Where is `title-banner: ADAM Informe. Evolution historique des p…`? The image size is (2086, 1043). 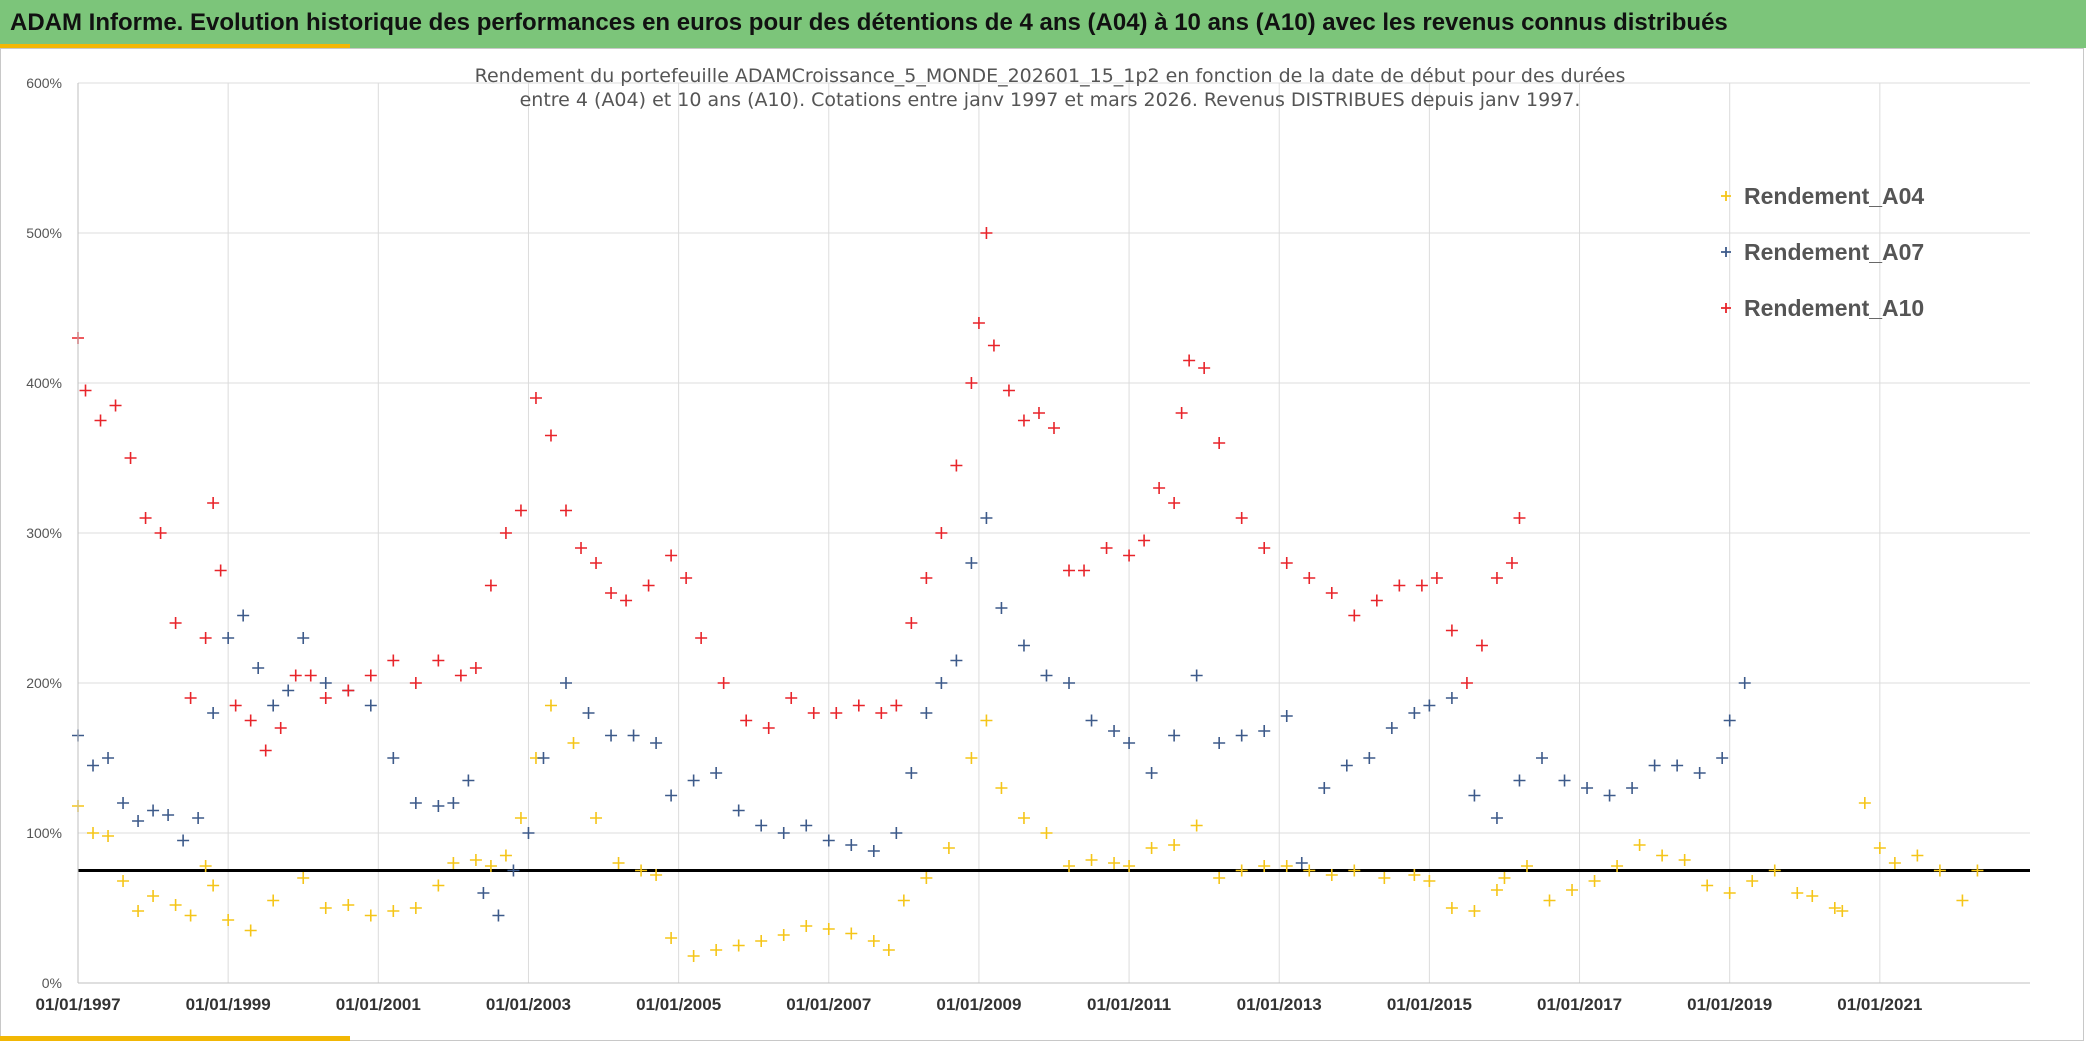 title-banner: ADAM Informe. Evolution historique des p… is located at coordinates (1043, 24).